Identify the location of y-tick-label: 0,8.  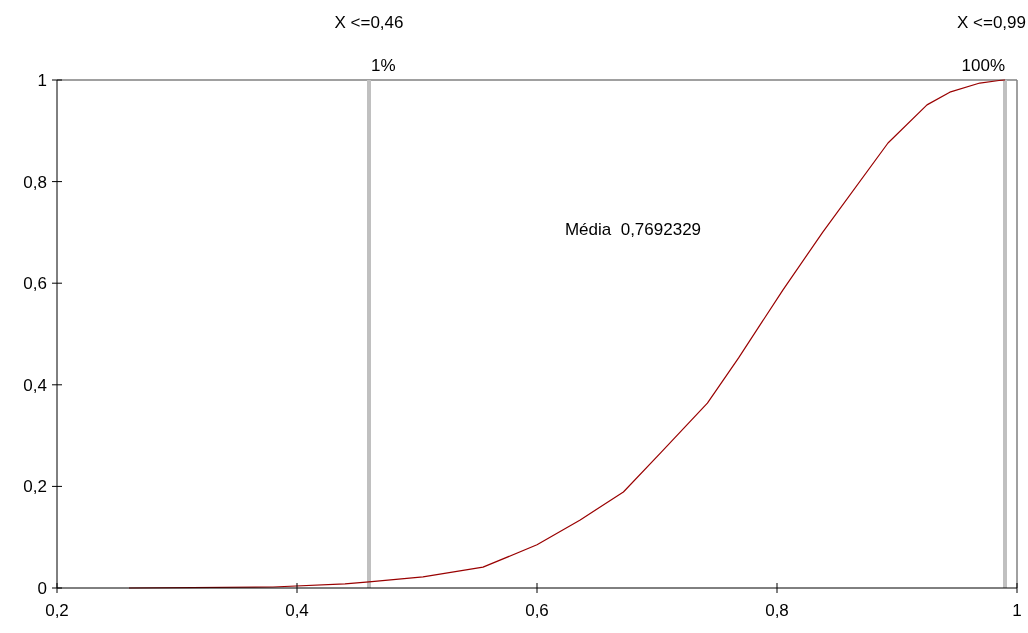
(35, 182).